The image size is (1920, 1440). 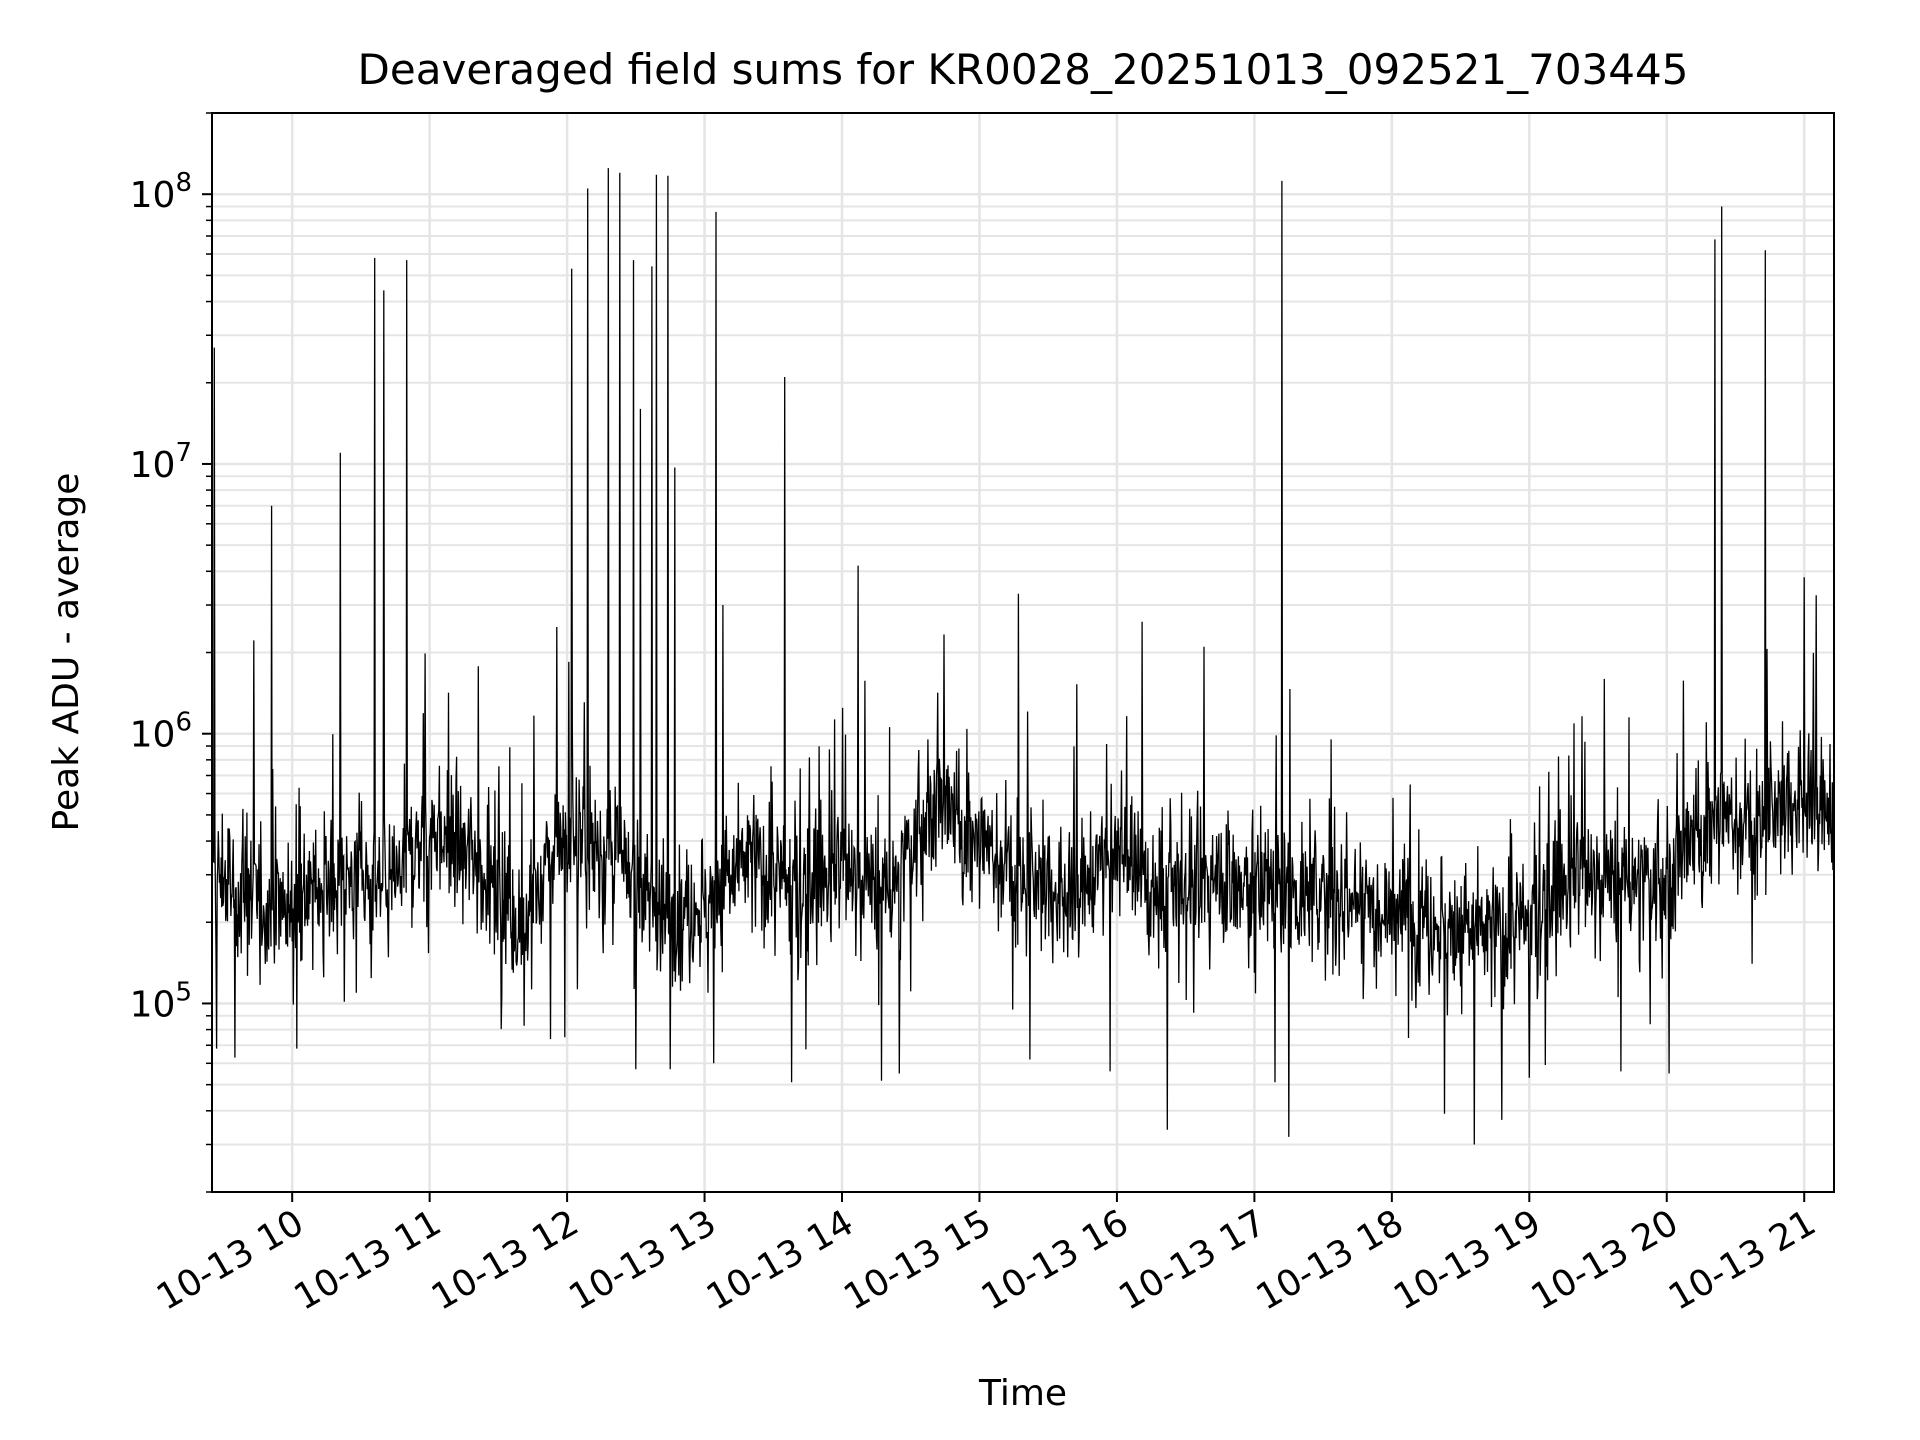 I want to click on y-tick-label: 10⁸, so click(x=161, y=192).